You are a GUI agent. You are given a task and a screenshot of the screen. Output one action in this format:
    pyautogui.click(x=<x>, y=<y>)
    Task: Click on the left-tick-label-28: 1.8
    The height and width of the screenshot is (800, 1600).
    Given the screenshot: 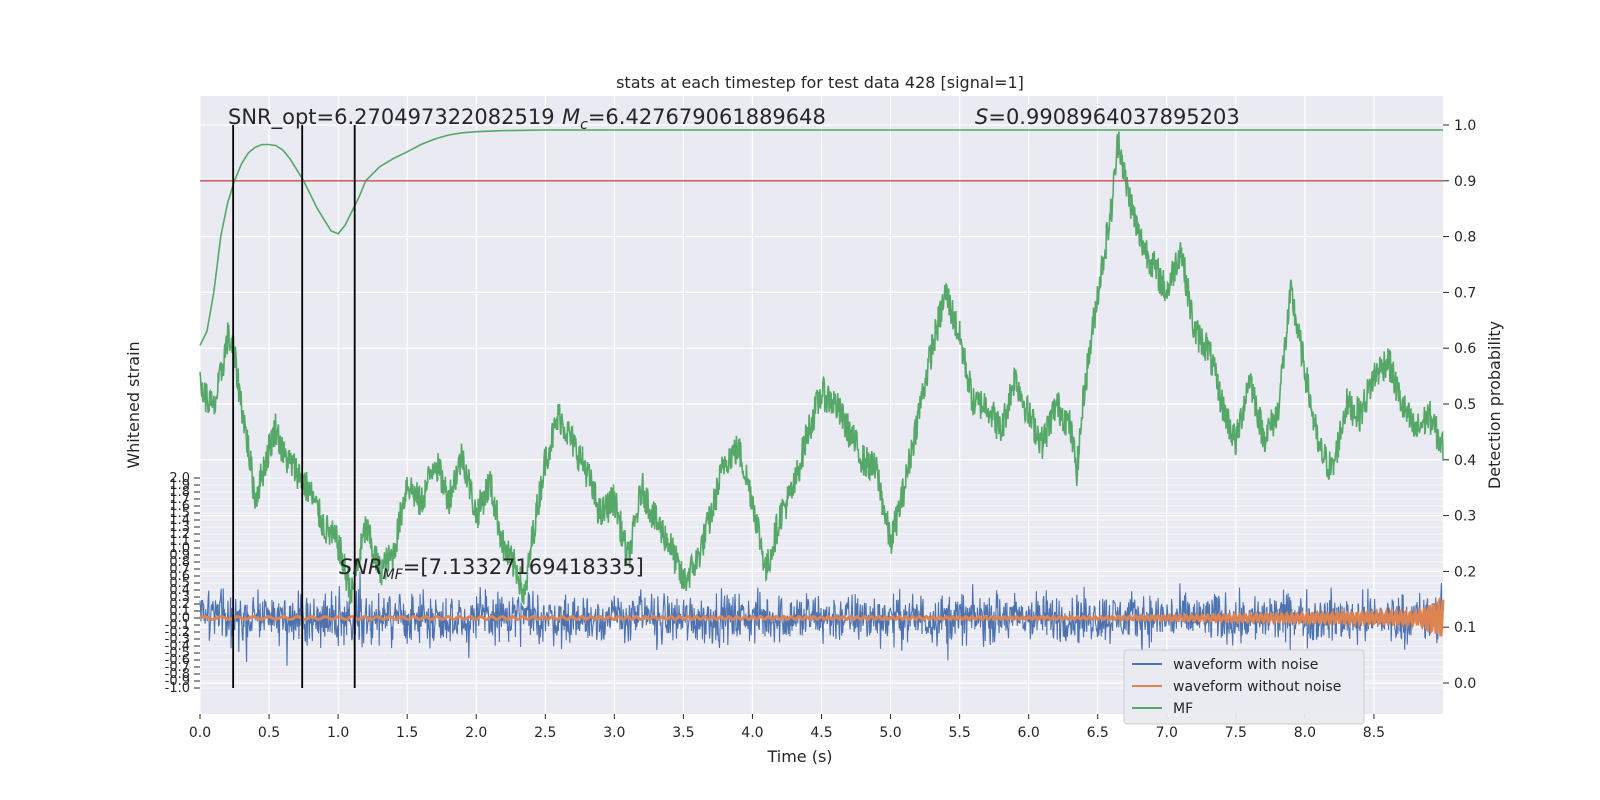 What is the action you would take?
    pyautogui.click(x=179, y=492)
    